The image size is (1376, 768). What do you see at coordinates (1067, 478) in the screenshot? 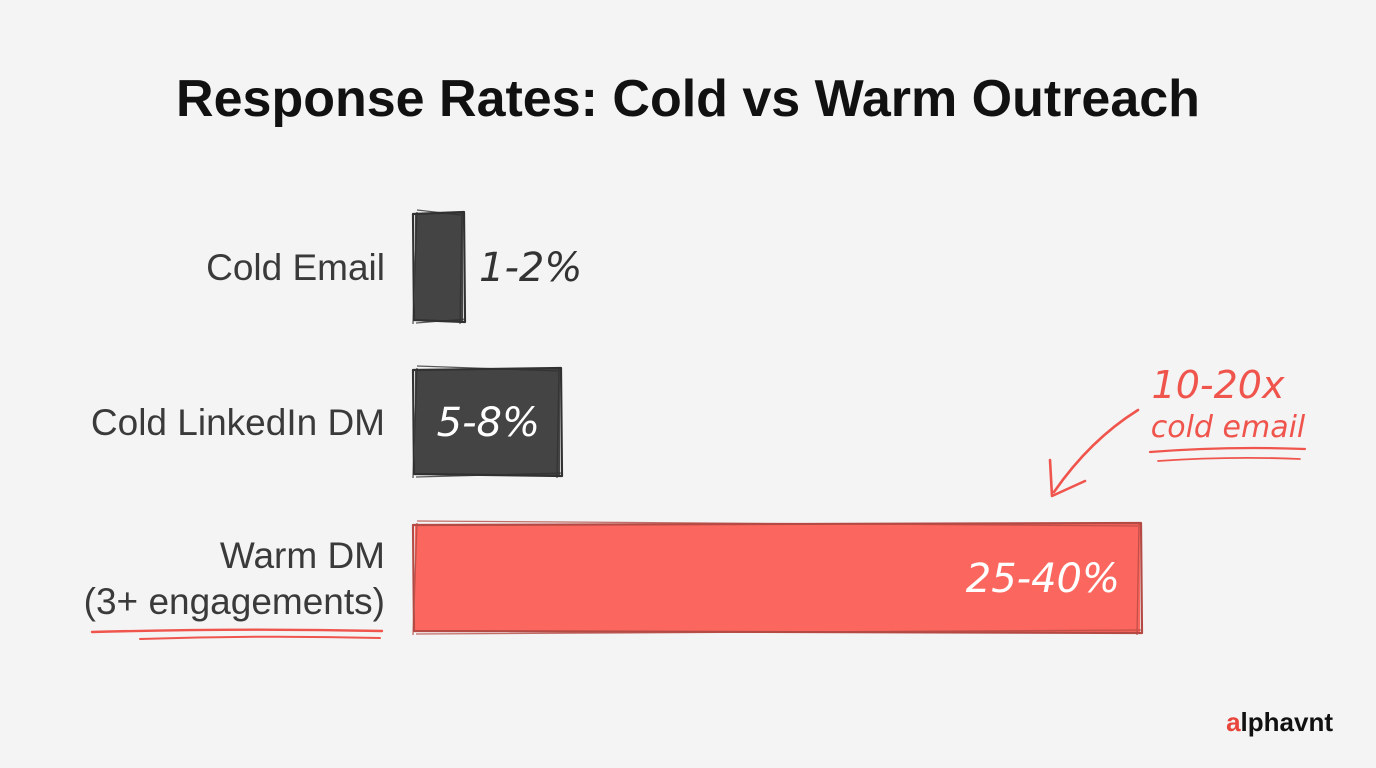
I see `callout-arrowhead` at bounding box center [1067, 478].